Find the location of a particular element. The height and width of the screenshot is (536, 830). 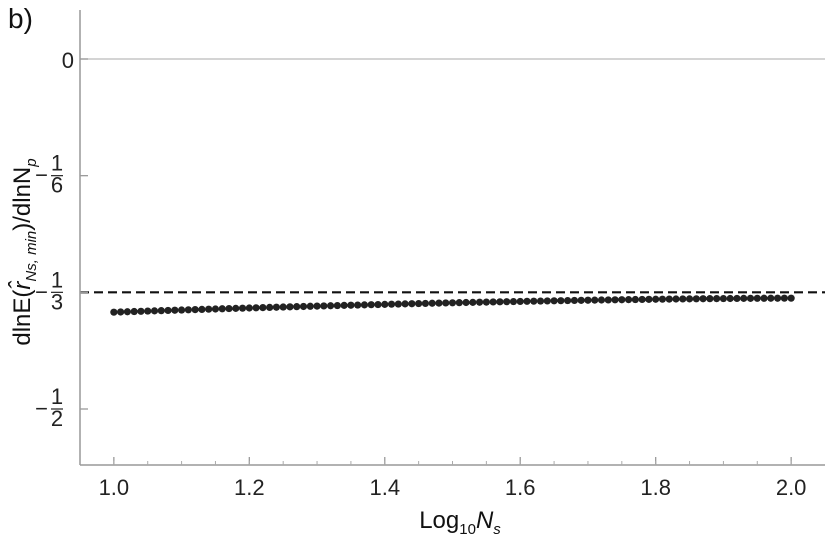

y-tick-denominator: 2 is located at coordinates (57, 418).